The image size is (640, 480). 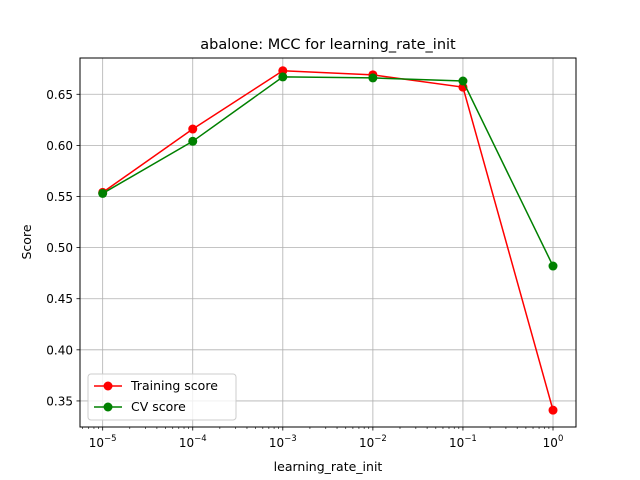 I want to click on y-tick-label: 0.65, so click(x=59, y=95).